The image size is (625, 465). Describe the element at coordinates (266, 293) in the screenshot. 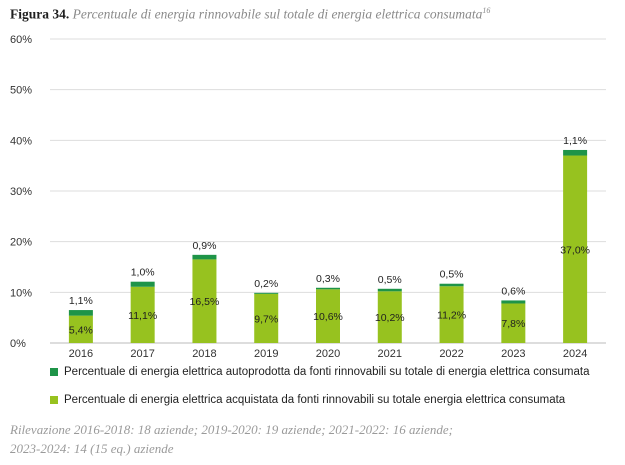

I see `bar-self-produced-2019` at that location.